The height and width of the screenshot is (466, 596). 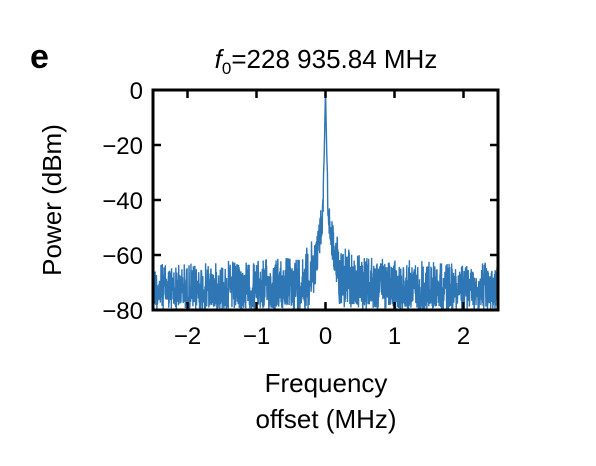 What do you see at coordinates (334, 59) in the screenshot?
I see `title-suffix: =228 935.84 MHz` at bounding box center [334, 59].